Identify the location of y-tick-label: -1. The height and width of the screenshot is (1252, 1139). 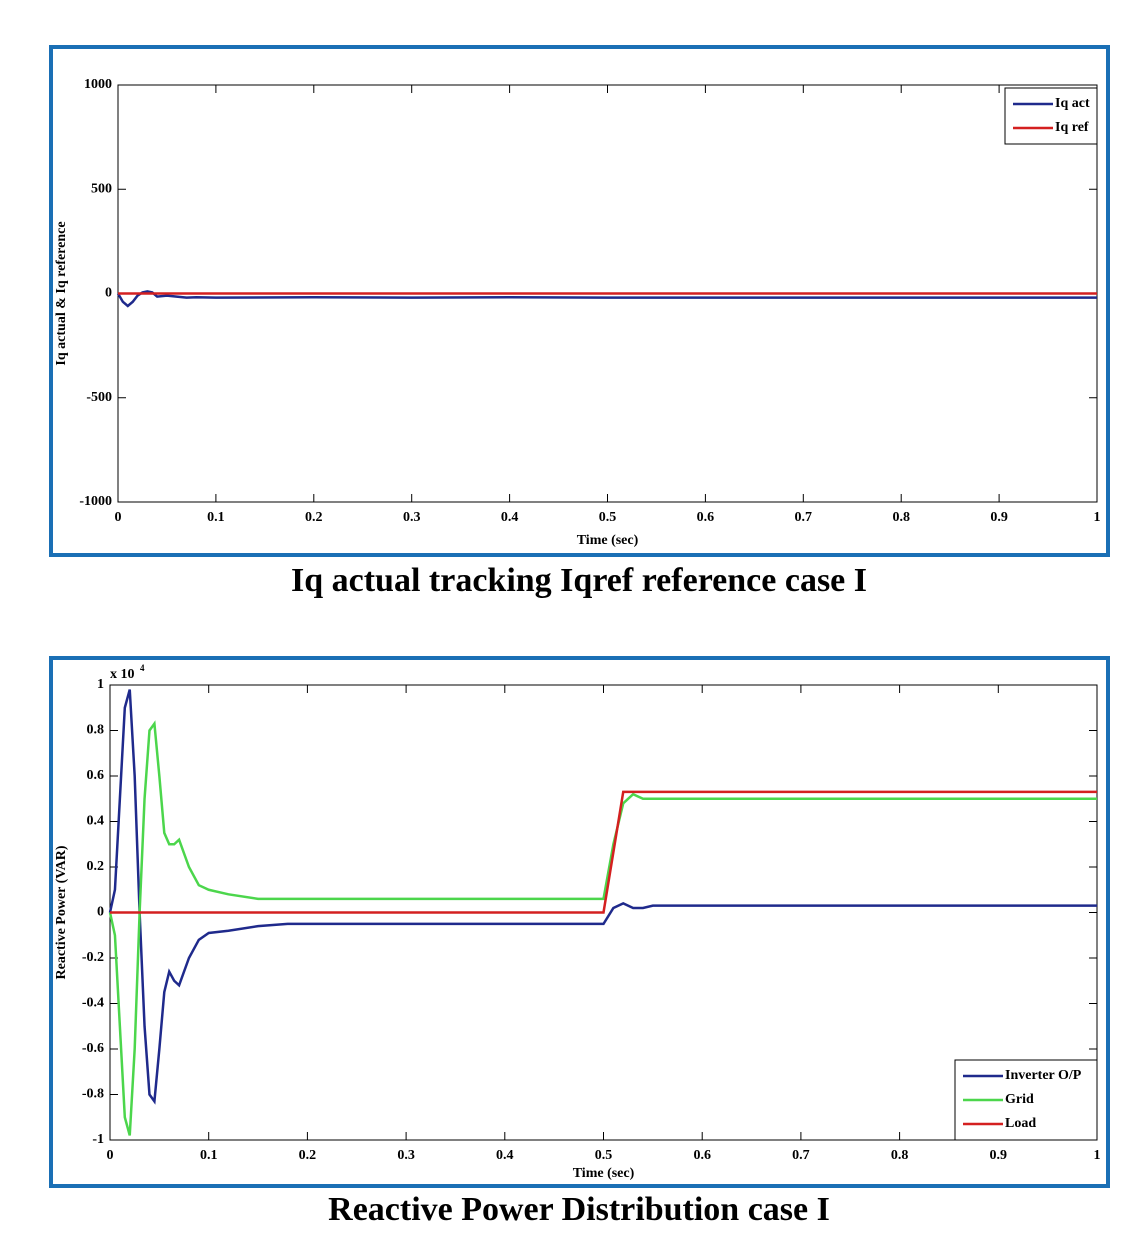
(98, 1139).